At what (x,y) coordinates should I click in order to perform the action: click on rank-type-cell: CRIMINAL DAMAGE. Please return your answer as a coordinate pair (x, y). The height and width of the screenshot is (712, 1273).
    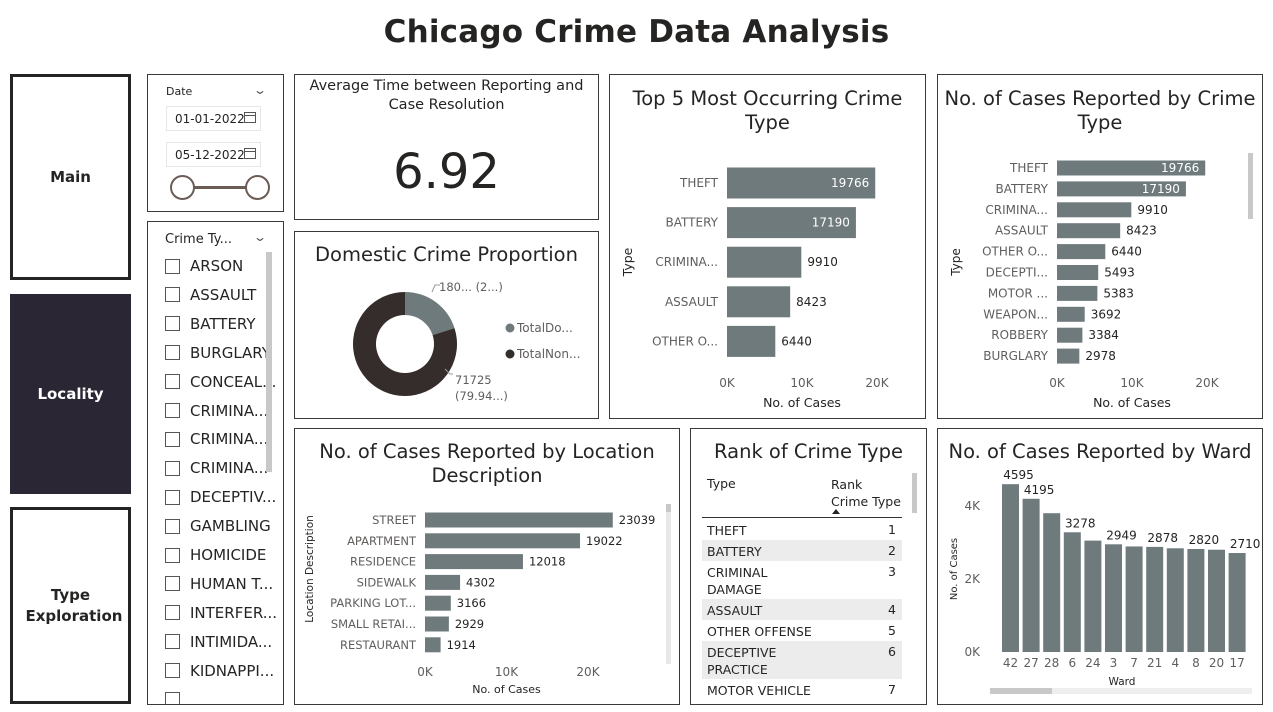
    Looking at the image, I should click on (737, 581).